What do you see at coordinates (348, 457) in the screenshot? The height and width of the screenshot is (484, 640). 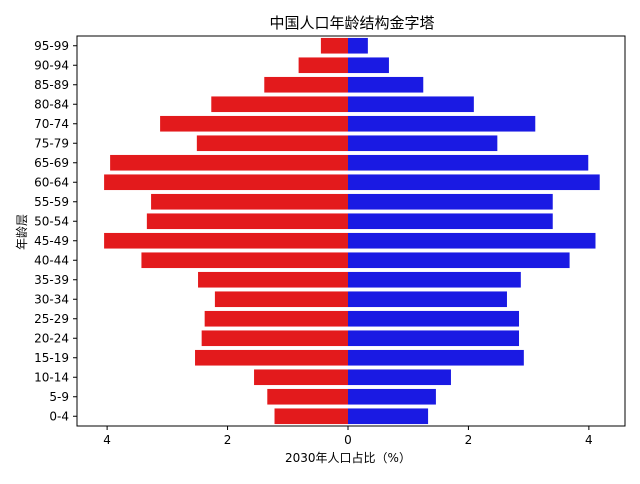 I see `x-axis-label: 2030年人口占比（%）` at bounding box center [348, 457].